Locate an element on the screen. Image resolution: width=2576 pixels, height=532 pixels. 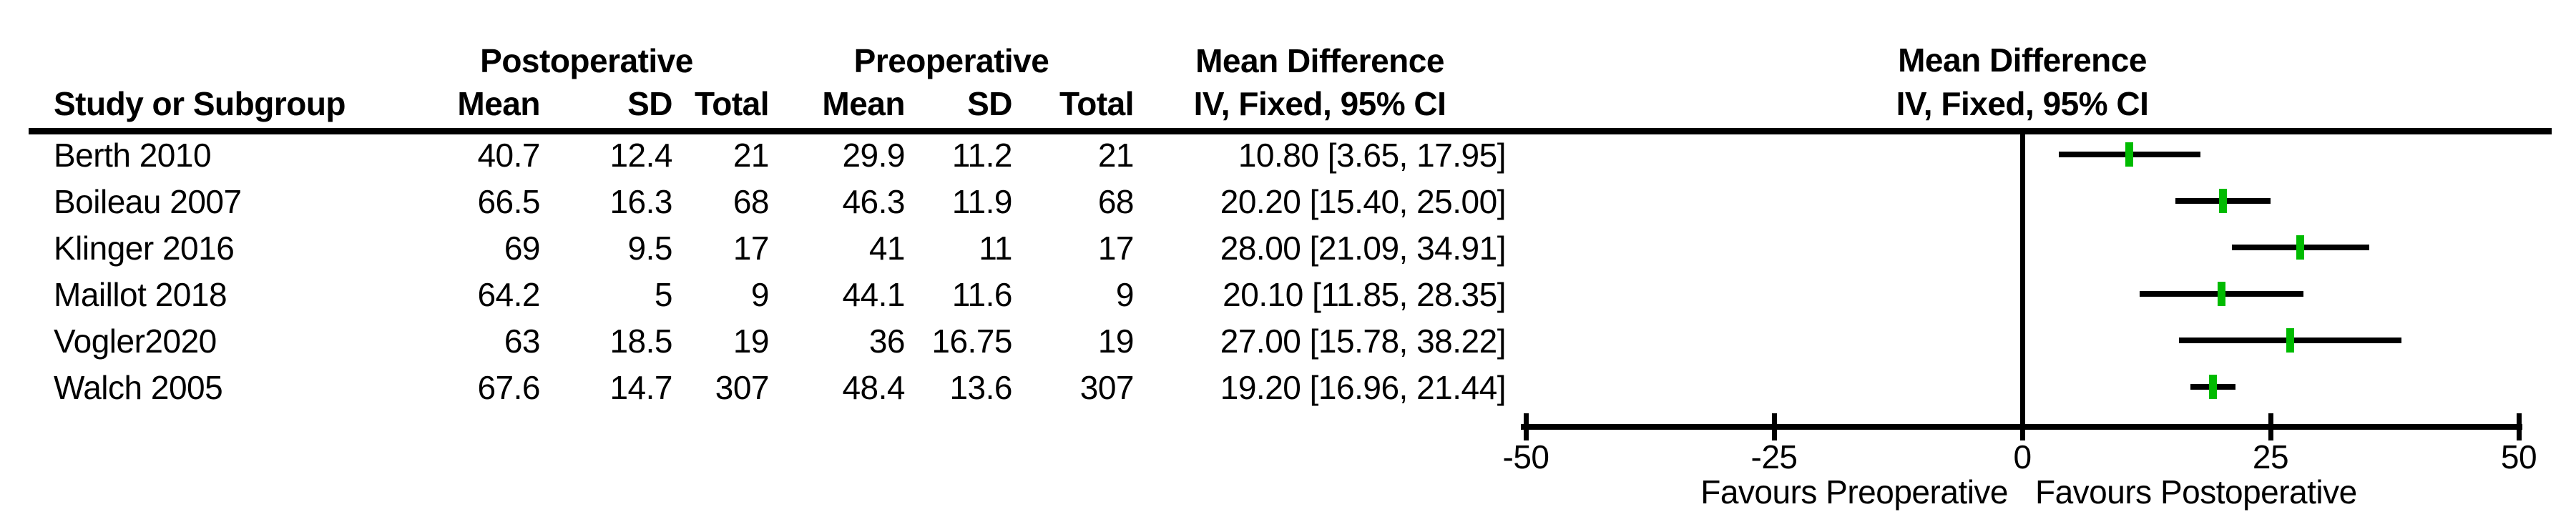
pre-sd-cell: 11 is located at coordinates (996, 248).